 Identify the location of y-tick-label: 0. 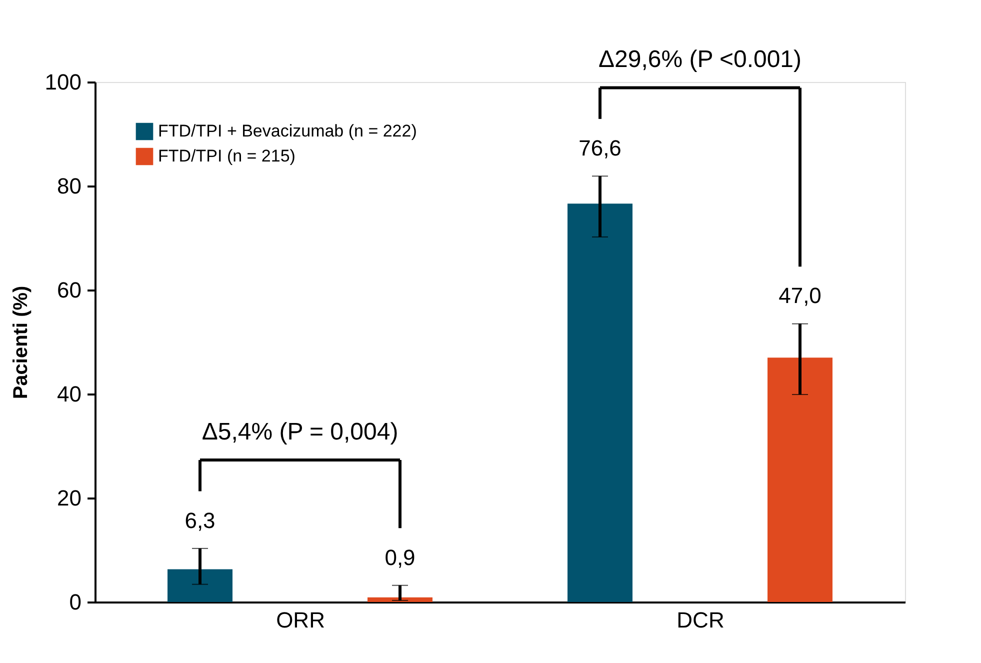
(75, 602).